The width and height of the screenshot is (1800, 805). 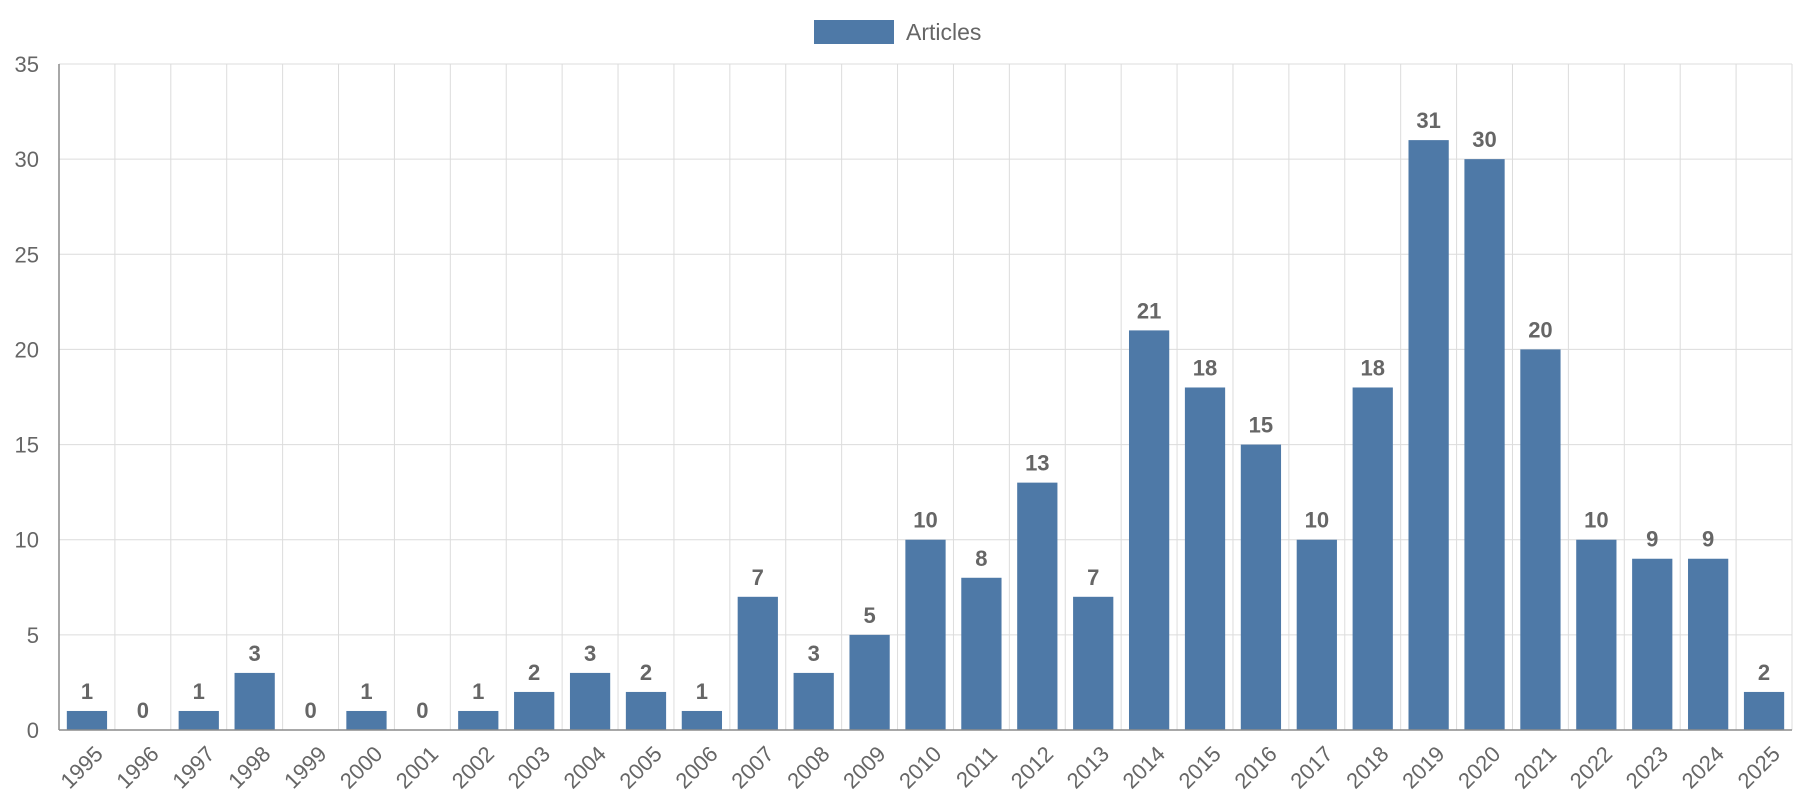 I want to click on x-tick-label: 2004, so click(x=585, y=767).